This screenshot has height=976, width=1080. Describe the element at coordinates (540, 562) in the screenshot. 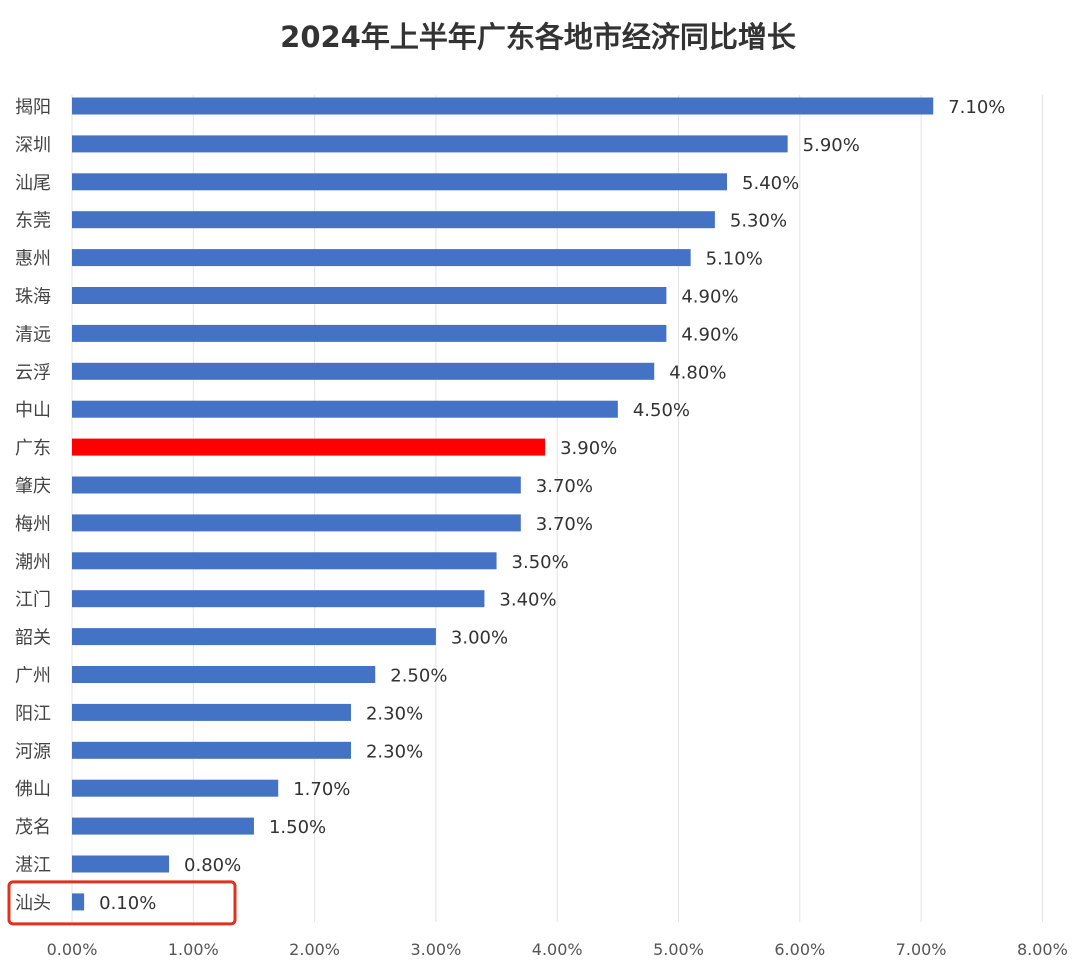

I see `data-label: 3.50%` at that location.